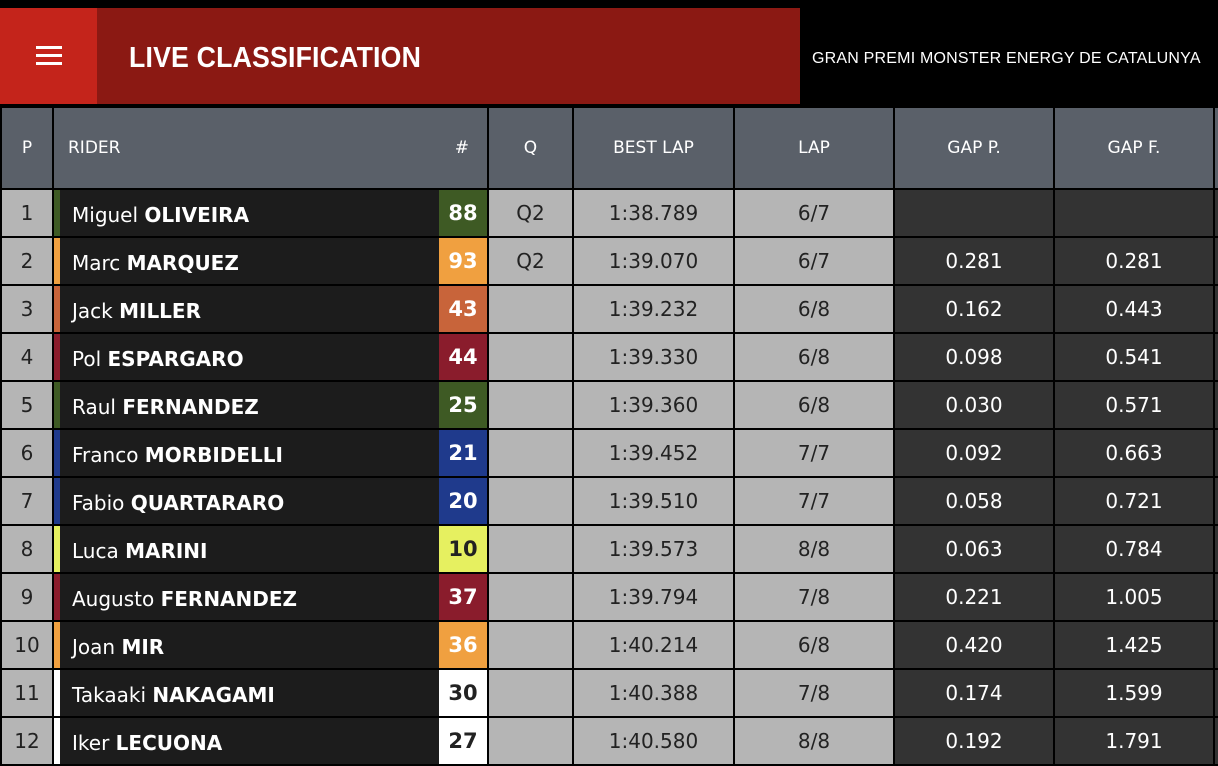 The image size is (1218, 766). Describe the element at coordinates (653, 693) in the screenshot. I see `best-lap-cell: 1:40.388` at that location.